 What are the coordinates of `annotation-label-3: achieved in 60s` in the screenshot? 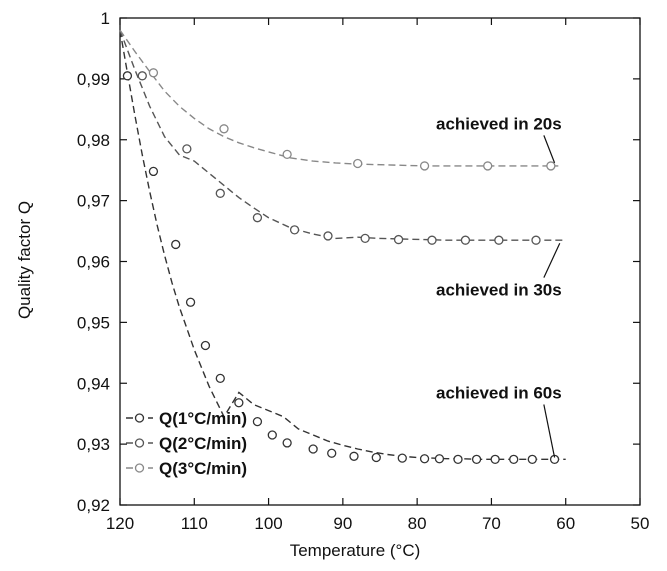 It's located at (499, 392).